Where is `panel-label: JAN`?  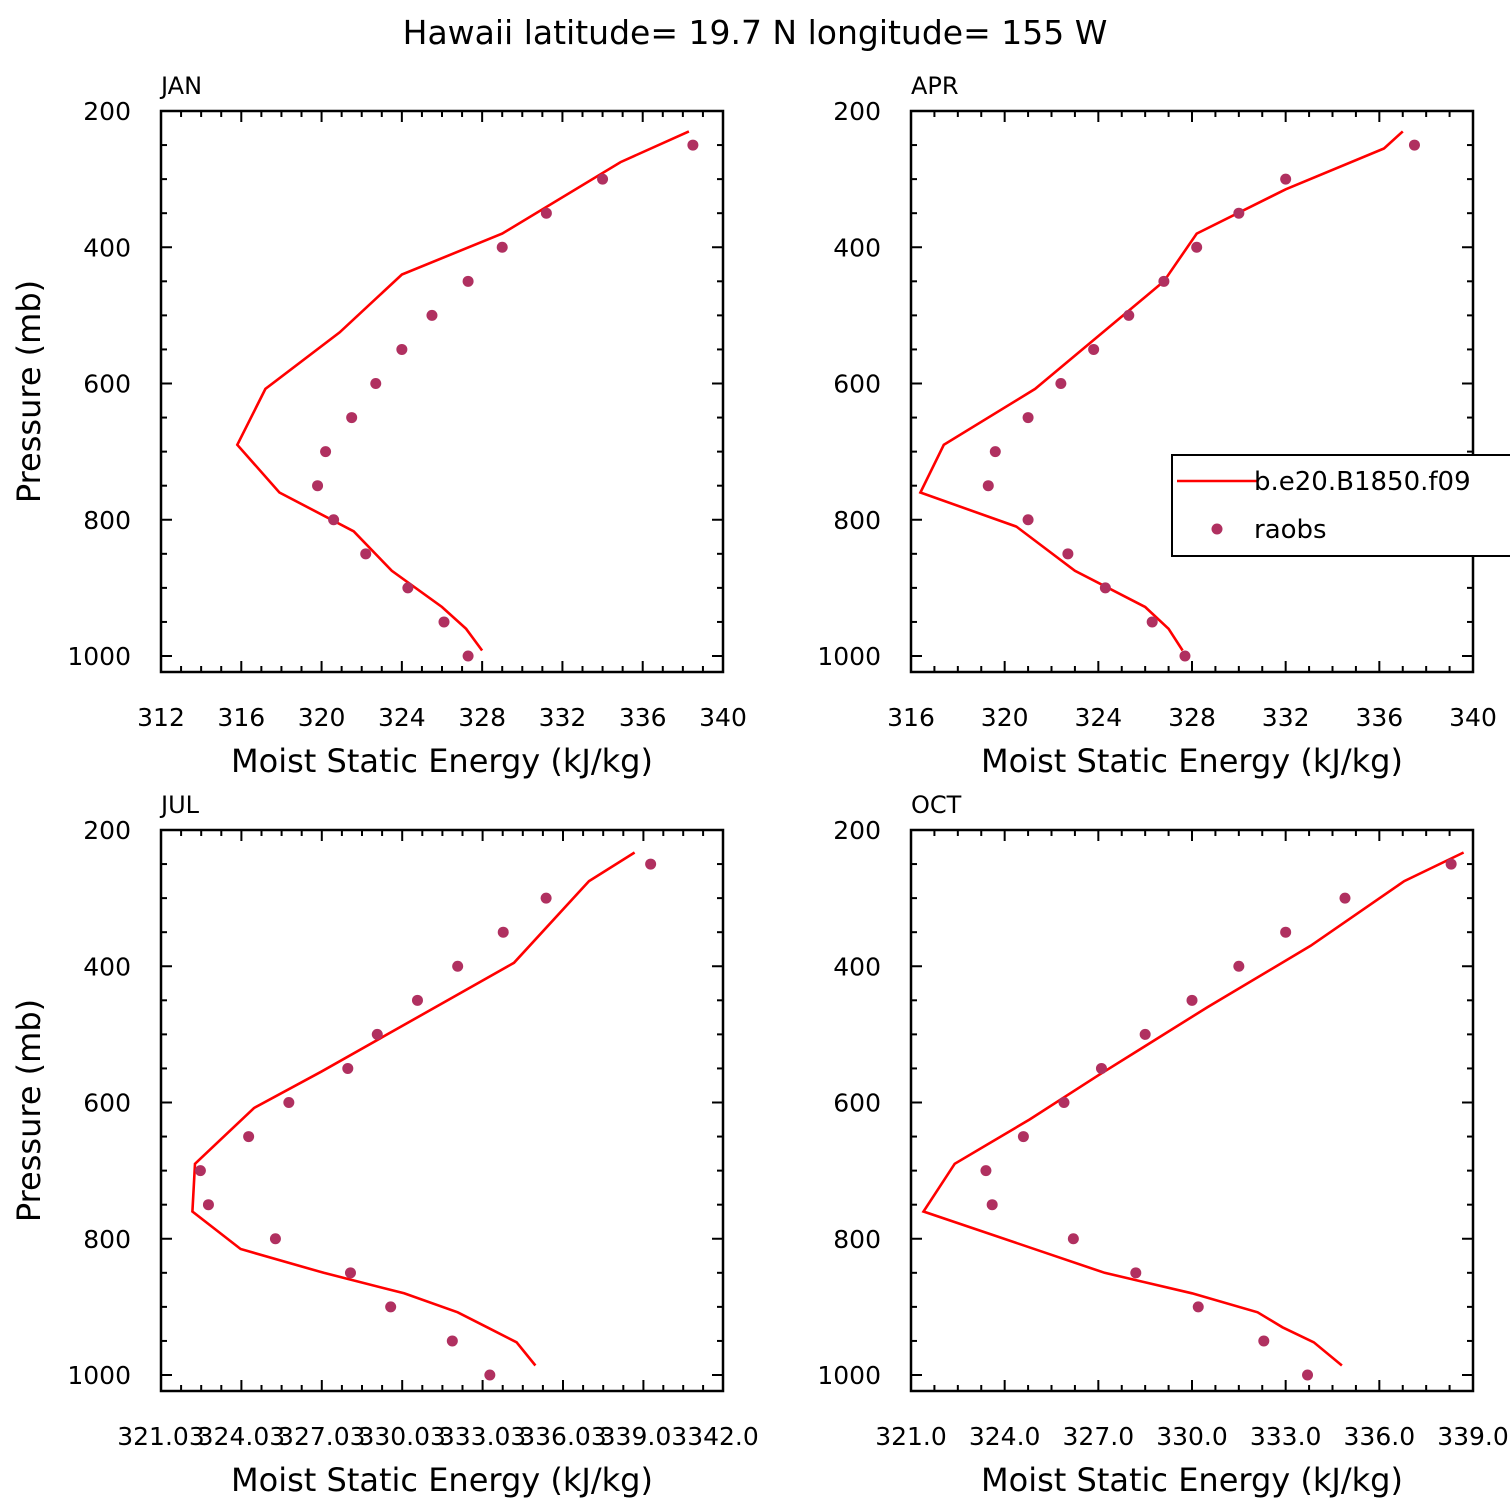 panel-label: JAN is located at coordinates (180, 86).